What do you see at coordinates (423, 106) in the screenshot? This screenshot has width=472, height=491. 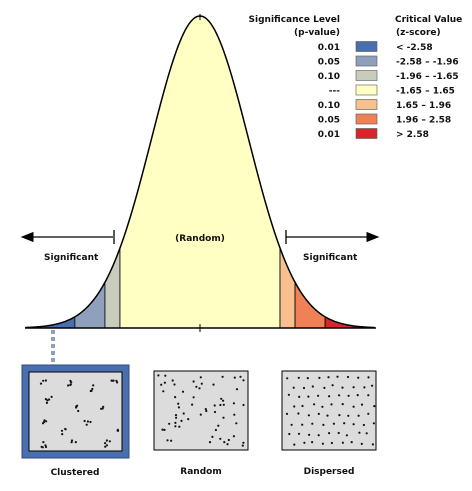 I see `legend-z-score: 1.65 – 1.96` at bounding box center [423, 106].